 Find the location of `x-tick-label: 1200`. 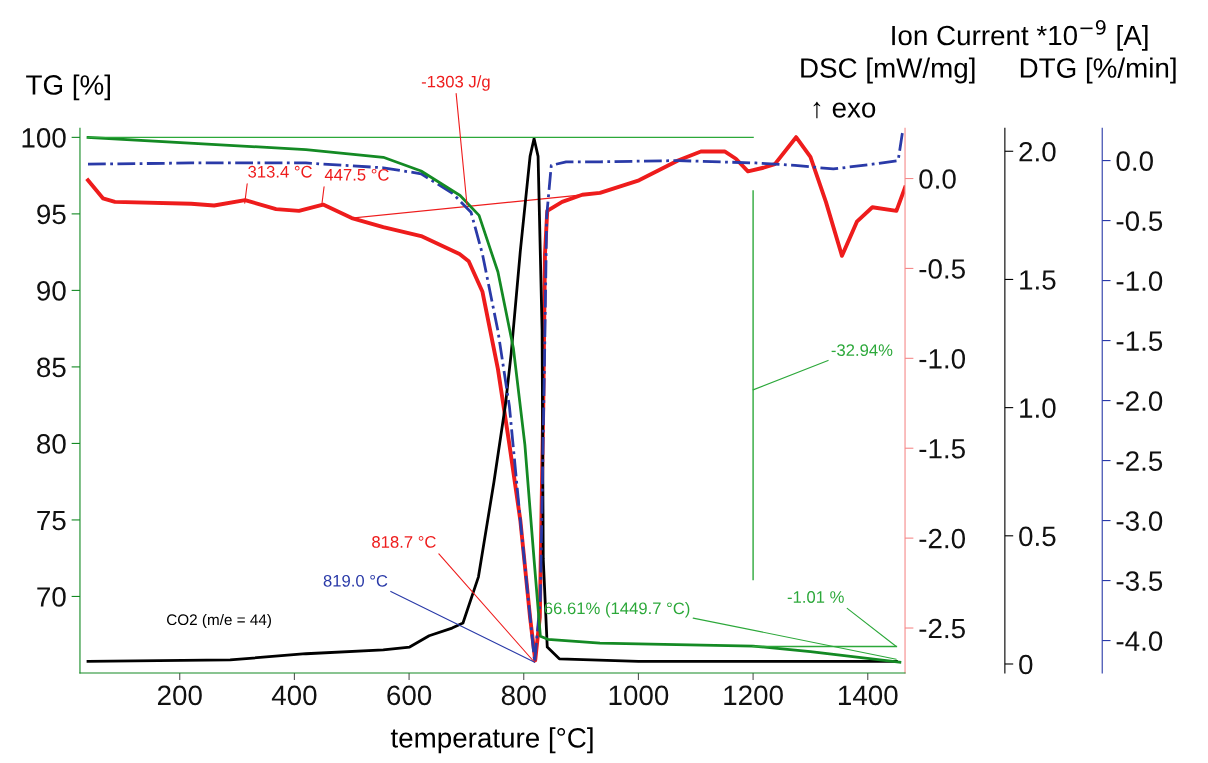

x-tick-label: 1200 is located at coordinates (753, 695).